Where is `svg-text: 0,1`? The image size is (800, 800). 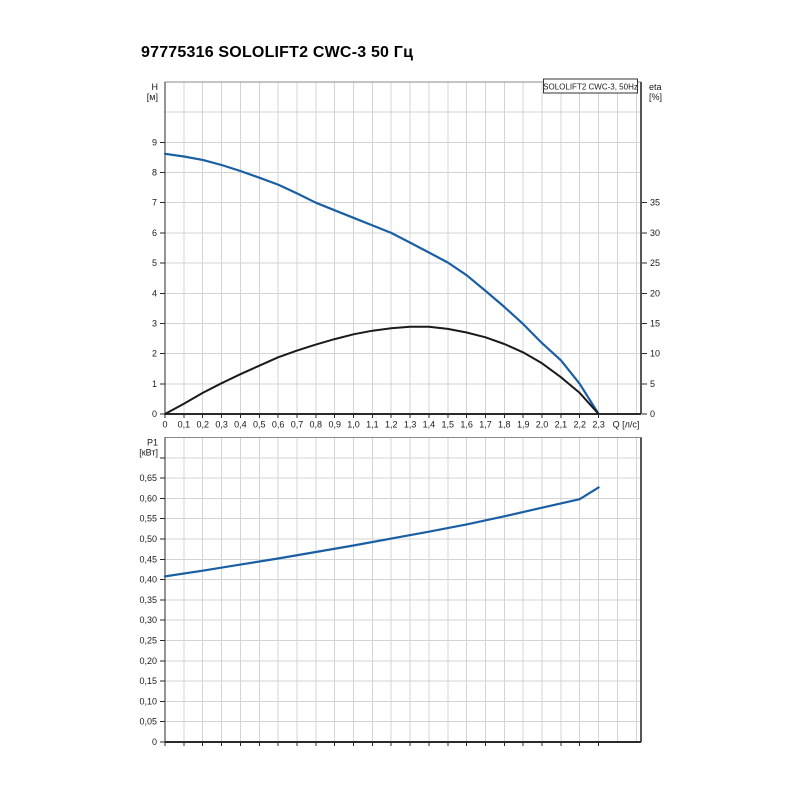 svg-text: 0,1 is located at coordinates (184, 425).